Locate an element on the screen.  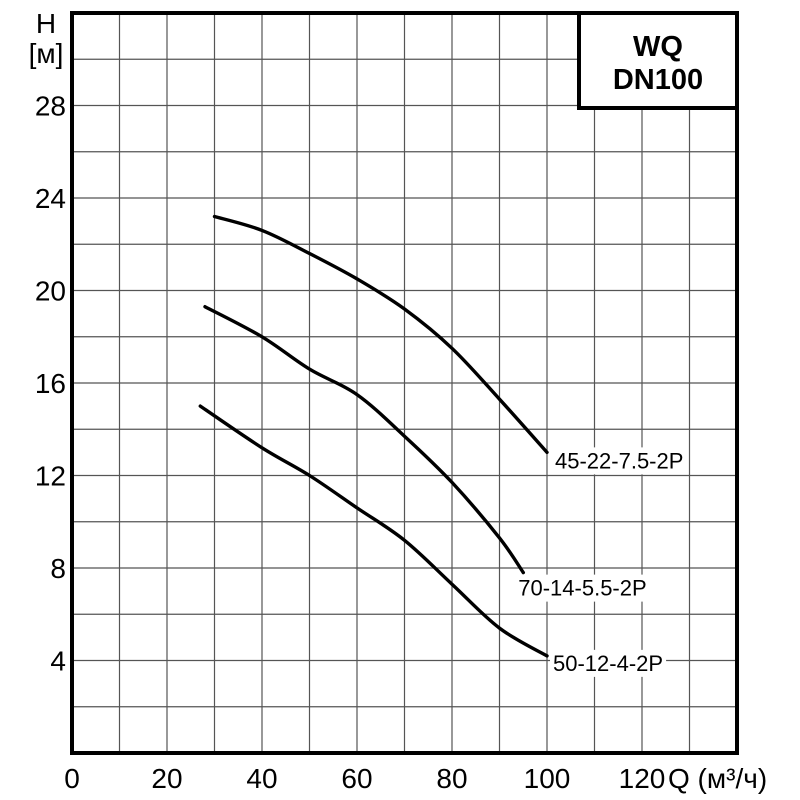
curve-labels-layer: 45-22-7.5-2P 70-14-5.5-2P 50-12-4-2P is located at coordinates (601, 562).